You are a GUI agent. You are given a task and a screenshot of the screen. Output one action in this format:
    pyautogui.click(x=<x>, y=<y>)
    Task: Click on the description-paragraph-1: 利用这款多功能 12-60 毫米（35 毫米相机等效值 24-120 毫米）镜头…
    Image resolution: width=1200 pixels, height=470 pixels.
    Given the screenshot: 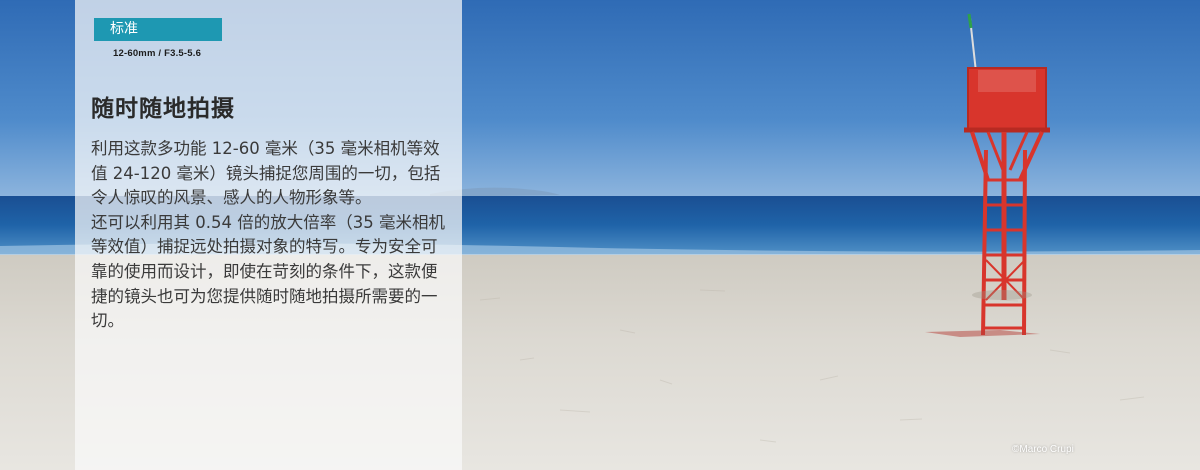 What is the action you would take?
    pyautogui.click(x=266, y=173)
    